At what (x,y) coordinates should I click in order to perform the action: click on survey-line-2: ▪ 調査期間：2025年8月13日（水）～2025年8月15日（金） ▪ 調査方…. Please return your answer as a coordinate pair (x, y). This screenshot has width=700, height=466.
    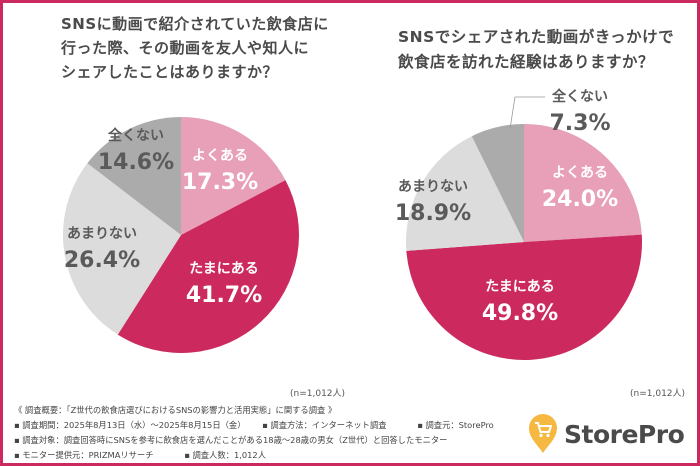
    Looking at the image, I should click on (254, 425).